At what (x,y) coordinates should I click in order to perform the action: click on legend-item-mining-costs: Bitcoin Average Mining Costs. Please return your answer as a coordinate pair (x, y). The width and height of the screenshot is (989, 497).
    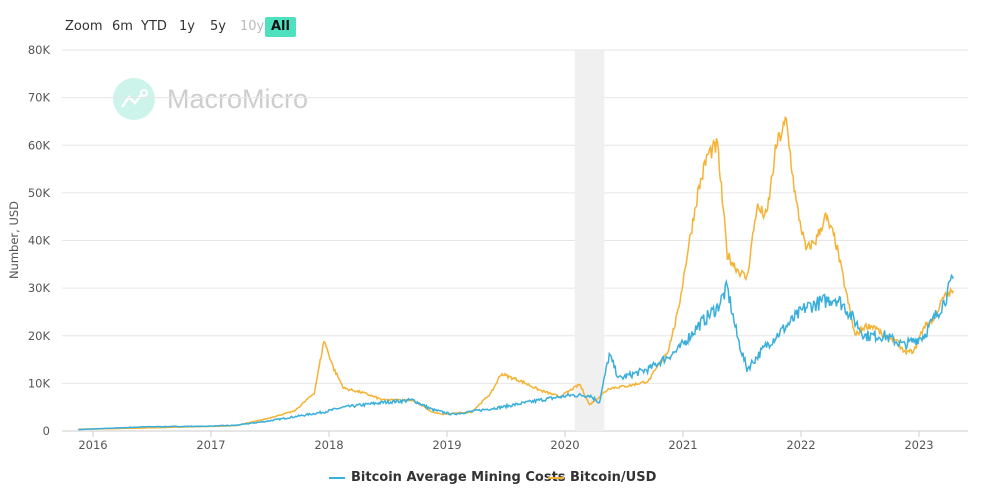
    Looking at the image, I should click on (447, 477).